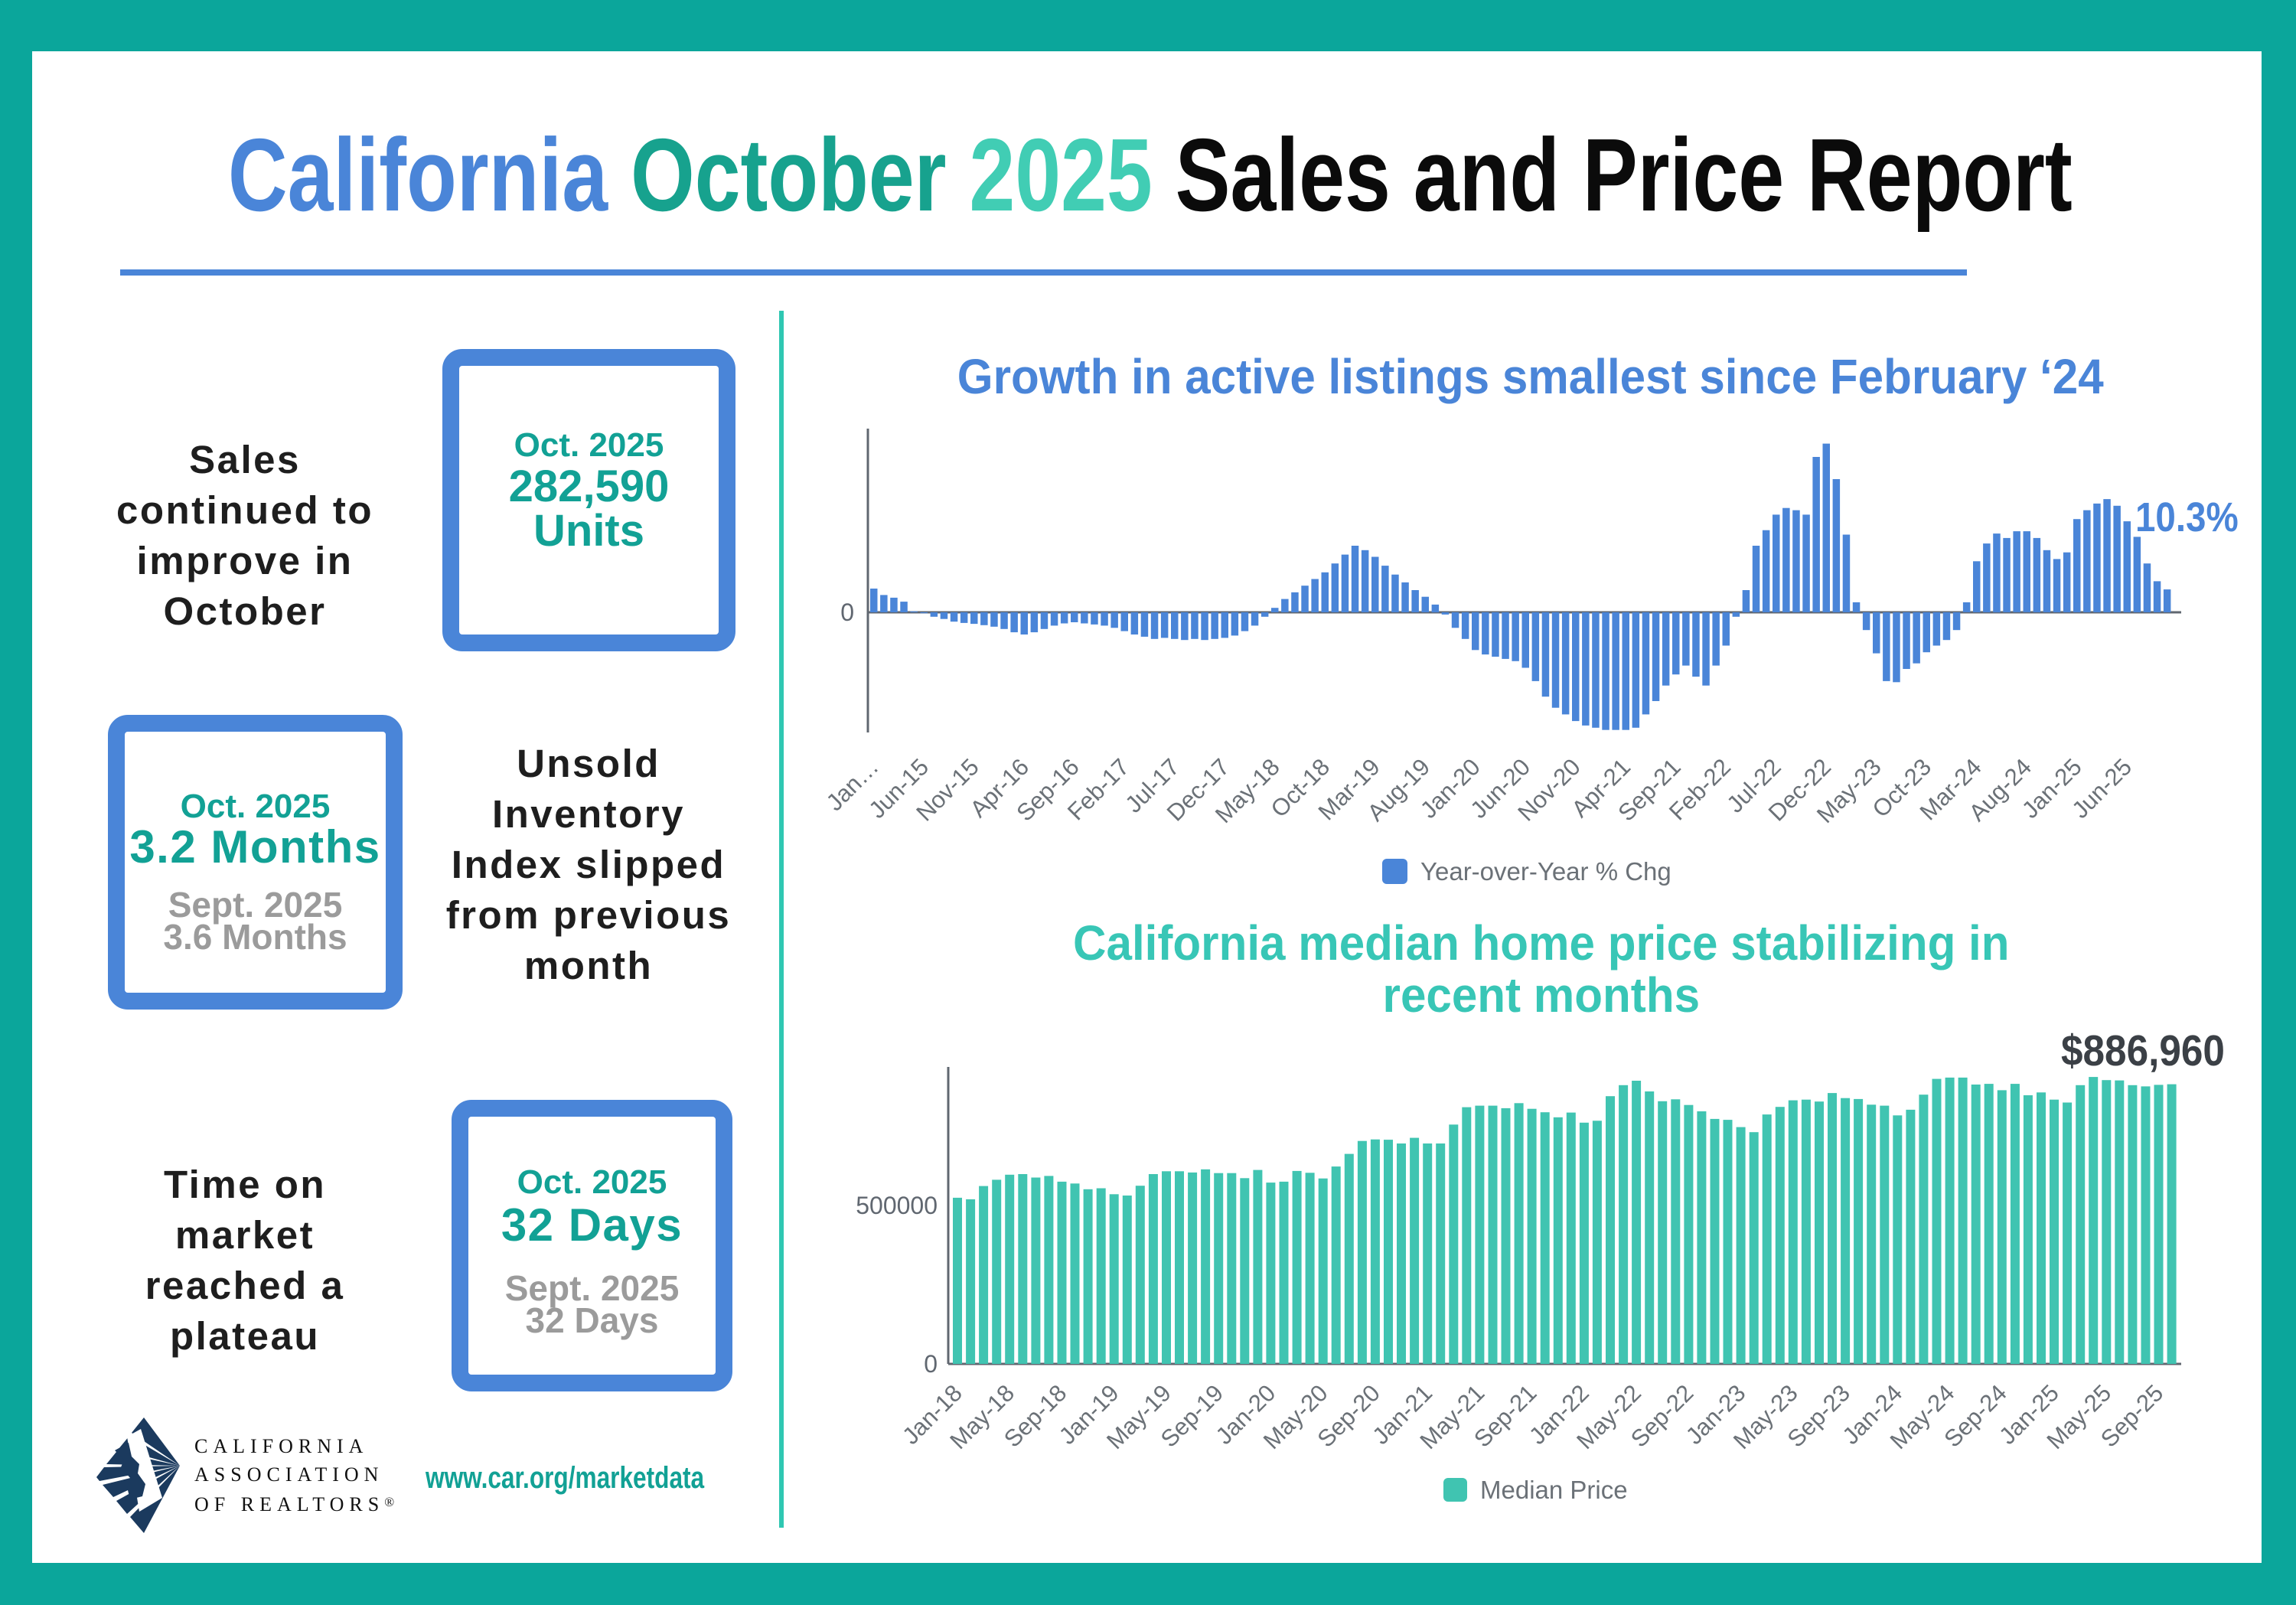  Describe the element at coordinates (1545, 871) in the screenshot. I see `svg-text: Year-over-Year % Chg` at that location.